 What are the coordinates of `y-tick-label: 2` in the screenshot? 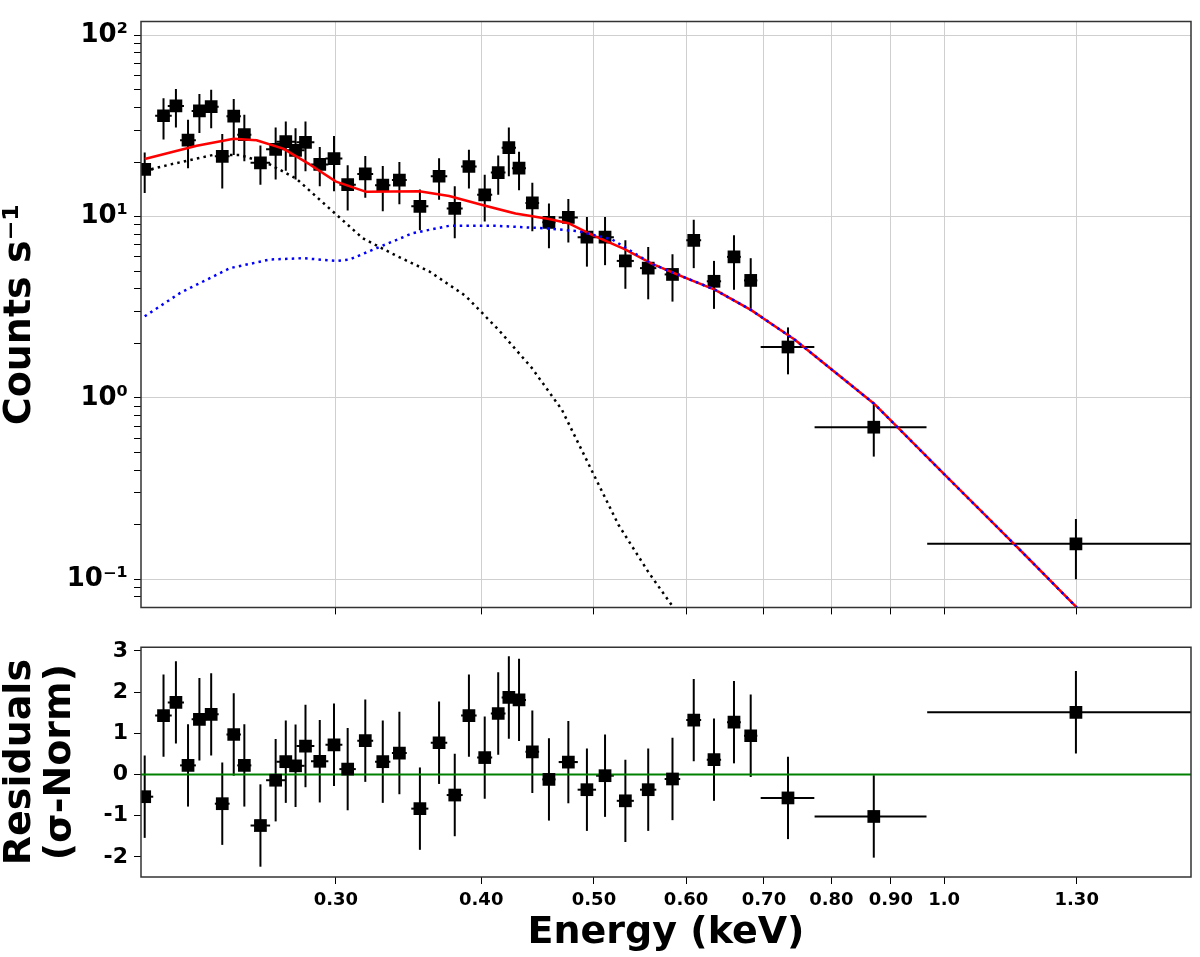 It's located at (120, 690).